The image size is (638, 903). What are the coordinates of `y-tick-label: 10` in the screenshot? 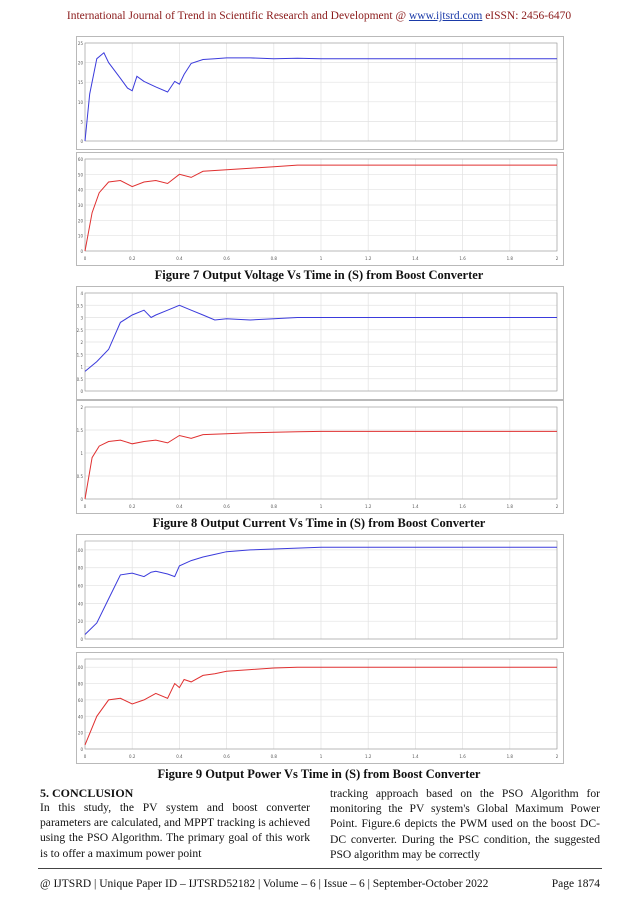 It's located at (81, 236).